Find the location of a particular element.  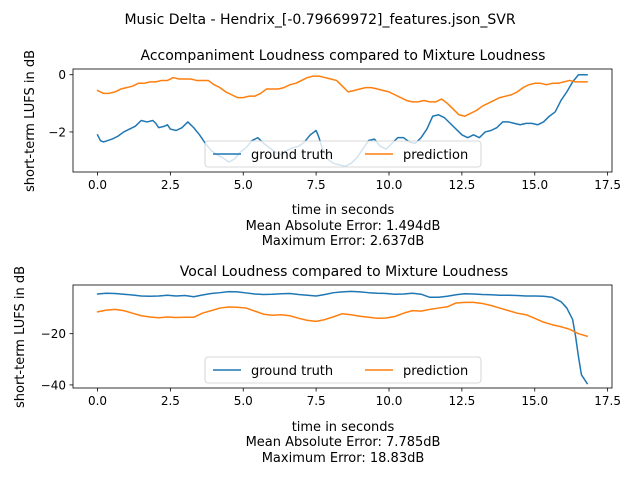

y-tick-label: −2 is located at coordinates (57, 132).